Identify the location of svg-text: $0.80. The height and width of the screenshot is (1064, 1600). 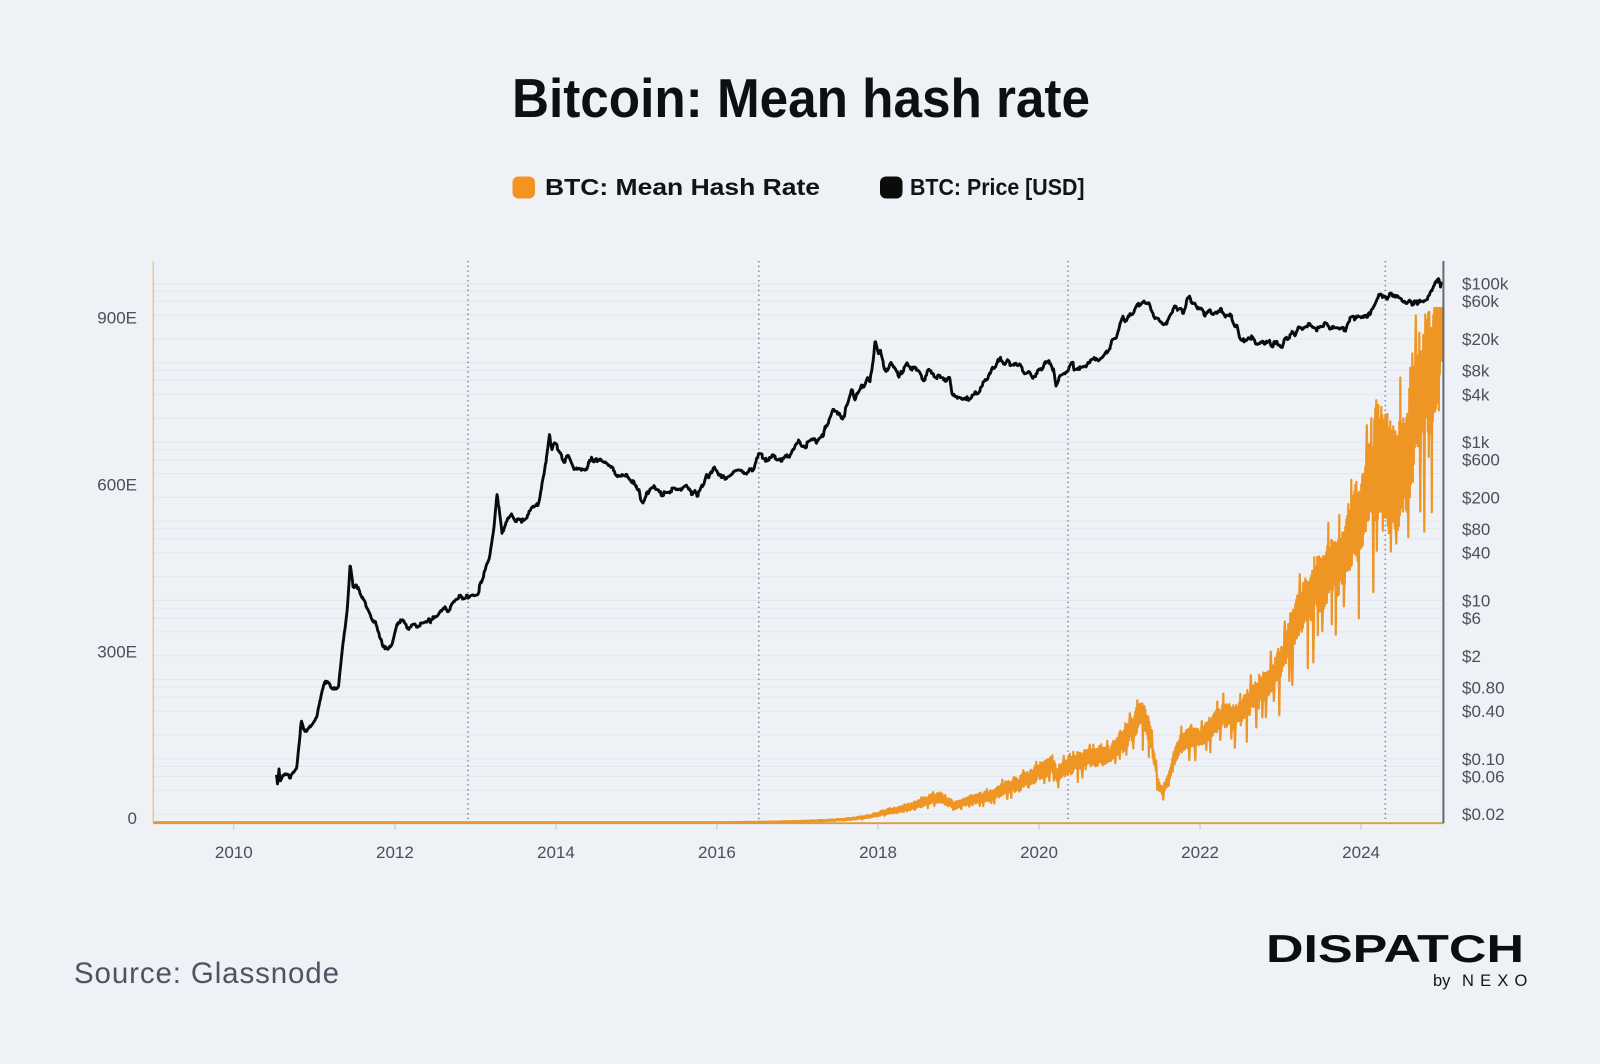
(1483, 687).